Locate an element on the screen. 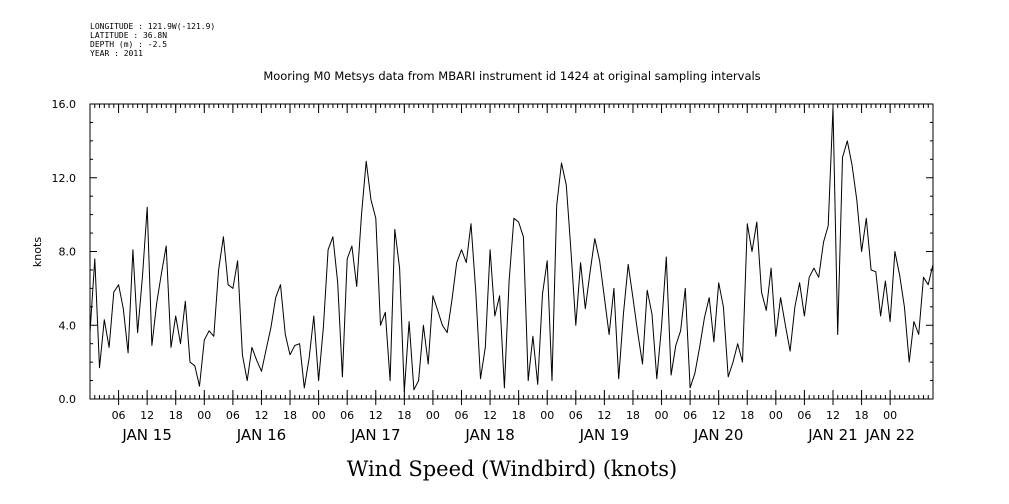  y-tick-label: 16.0 is located at coordinates (64, 104).